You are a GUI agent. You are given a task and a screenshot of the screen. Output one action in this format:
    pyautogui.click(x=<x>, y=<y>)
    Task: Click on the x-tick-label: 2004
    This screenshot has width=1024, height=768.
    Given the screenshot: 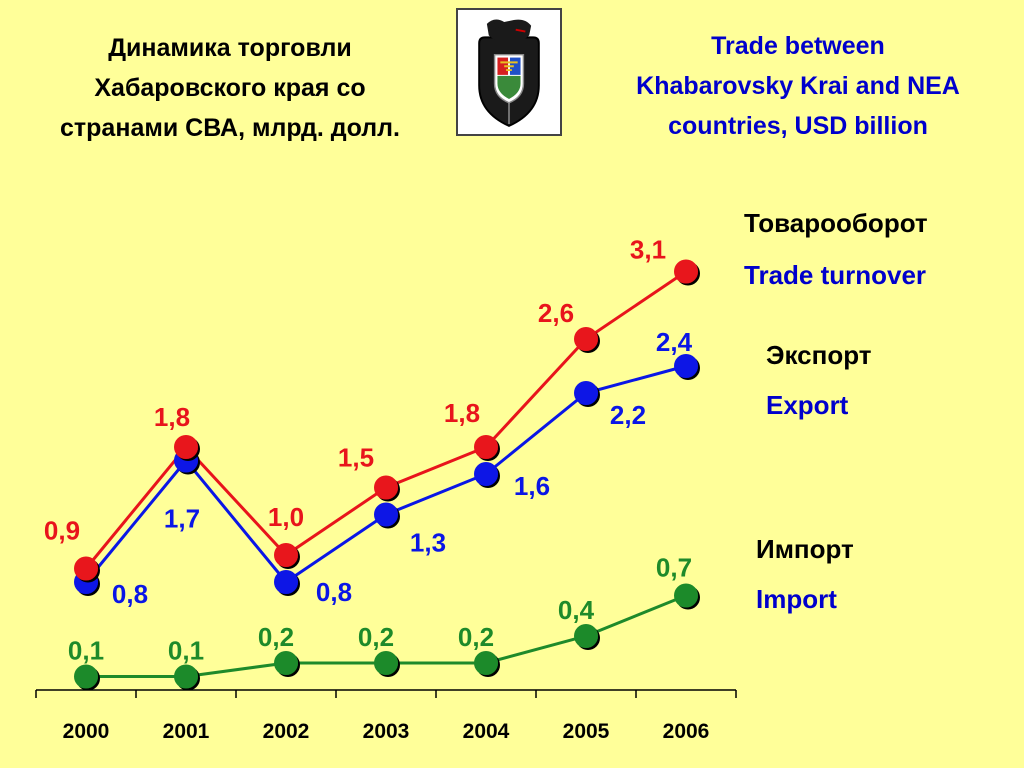 What is the action you would take?
    pyautogui.click(x=486, y=731)
    